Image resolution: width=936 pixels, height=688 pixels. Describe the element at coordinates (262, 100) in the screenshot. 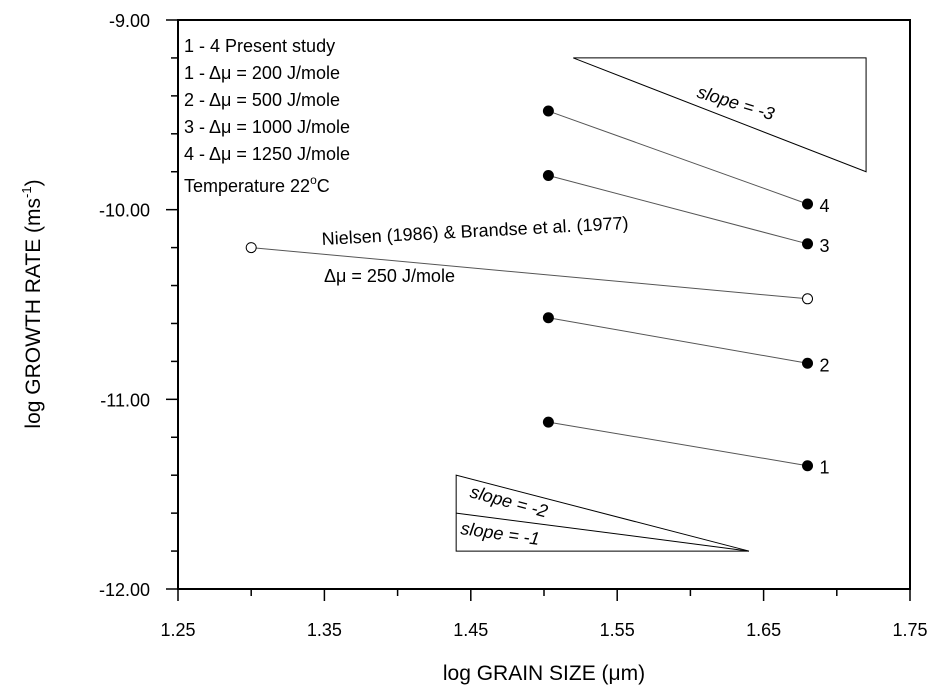

I see `legend-line: 2 - Δμ = 500 J/mole` at that location.